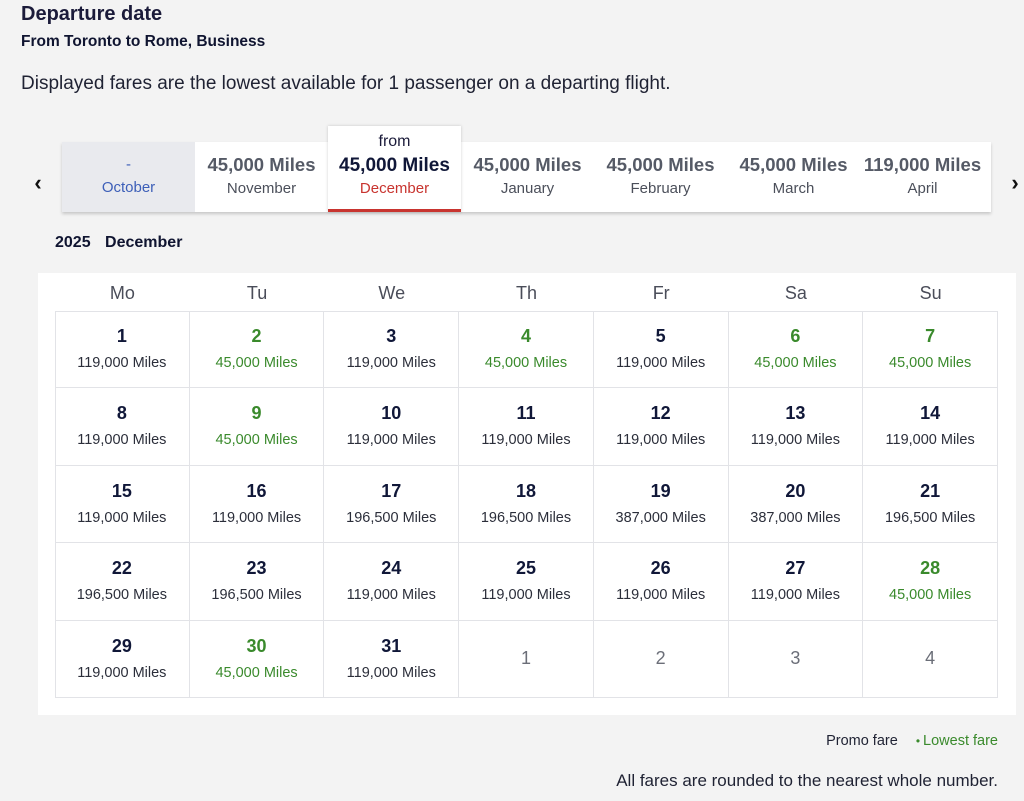  I want to click on weekday-label: Fr, so click(661, 293).